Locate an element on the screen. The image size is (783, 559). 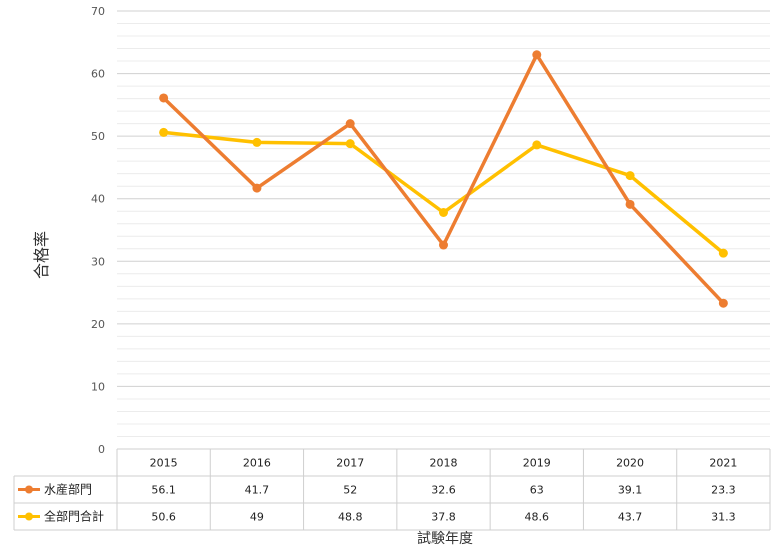
y-tick-label: 20 is located at coordinates (98, 324).